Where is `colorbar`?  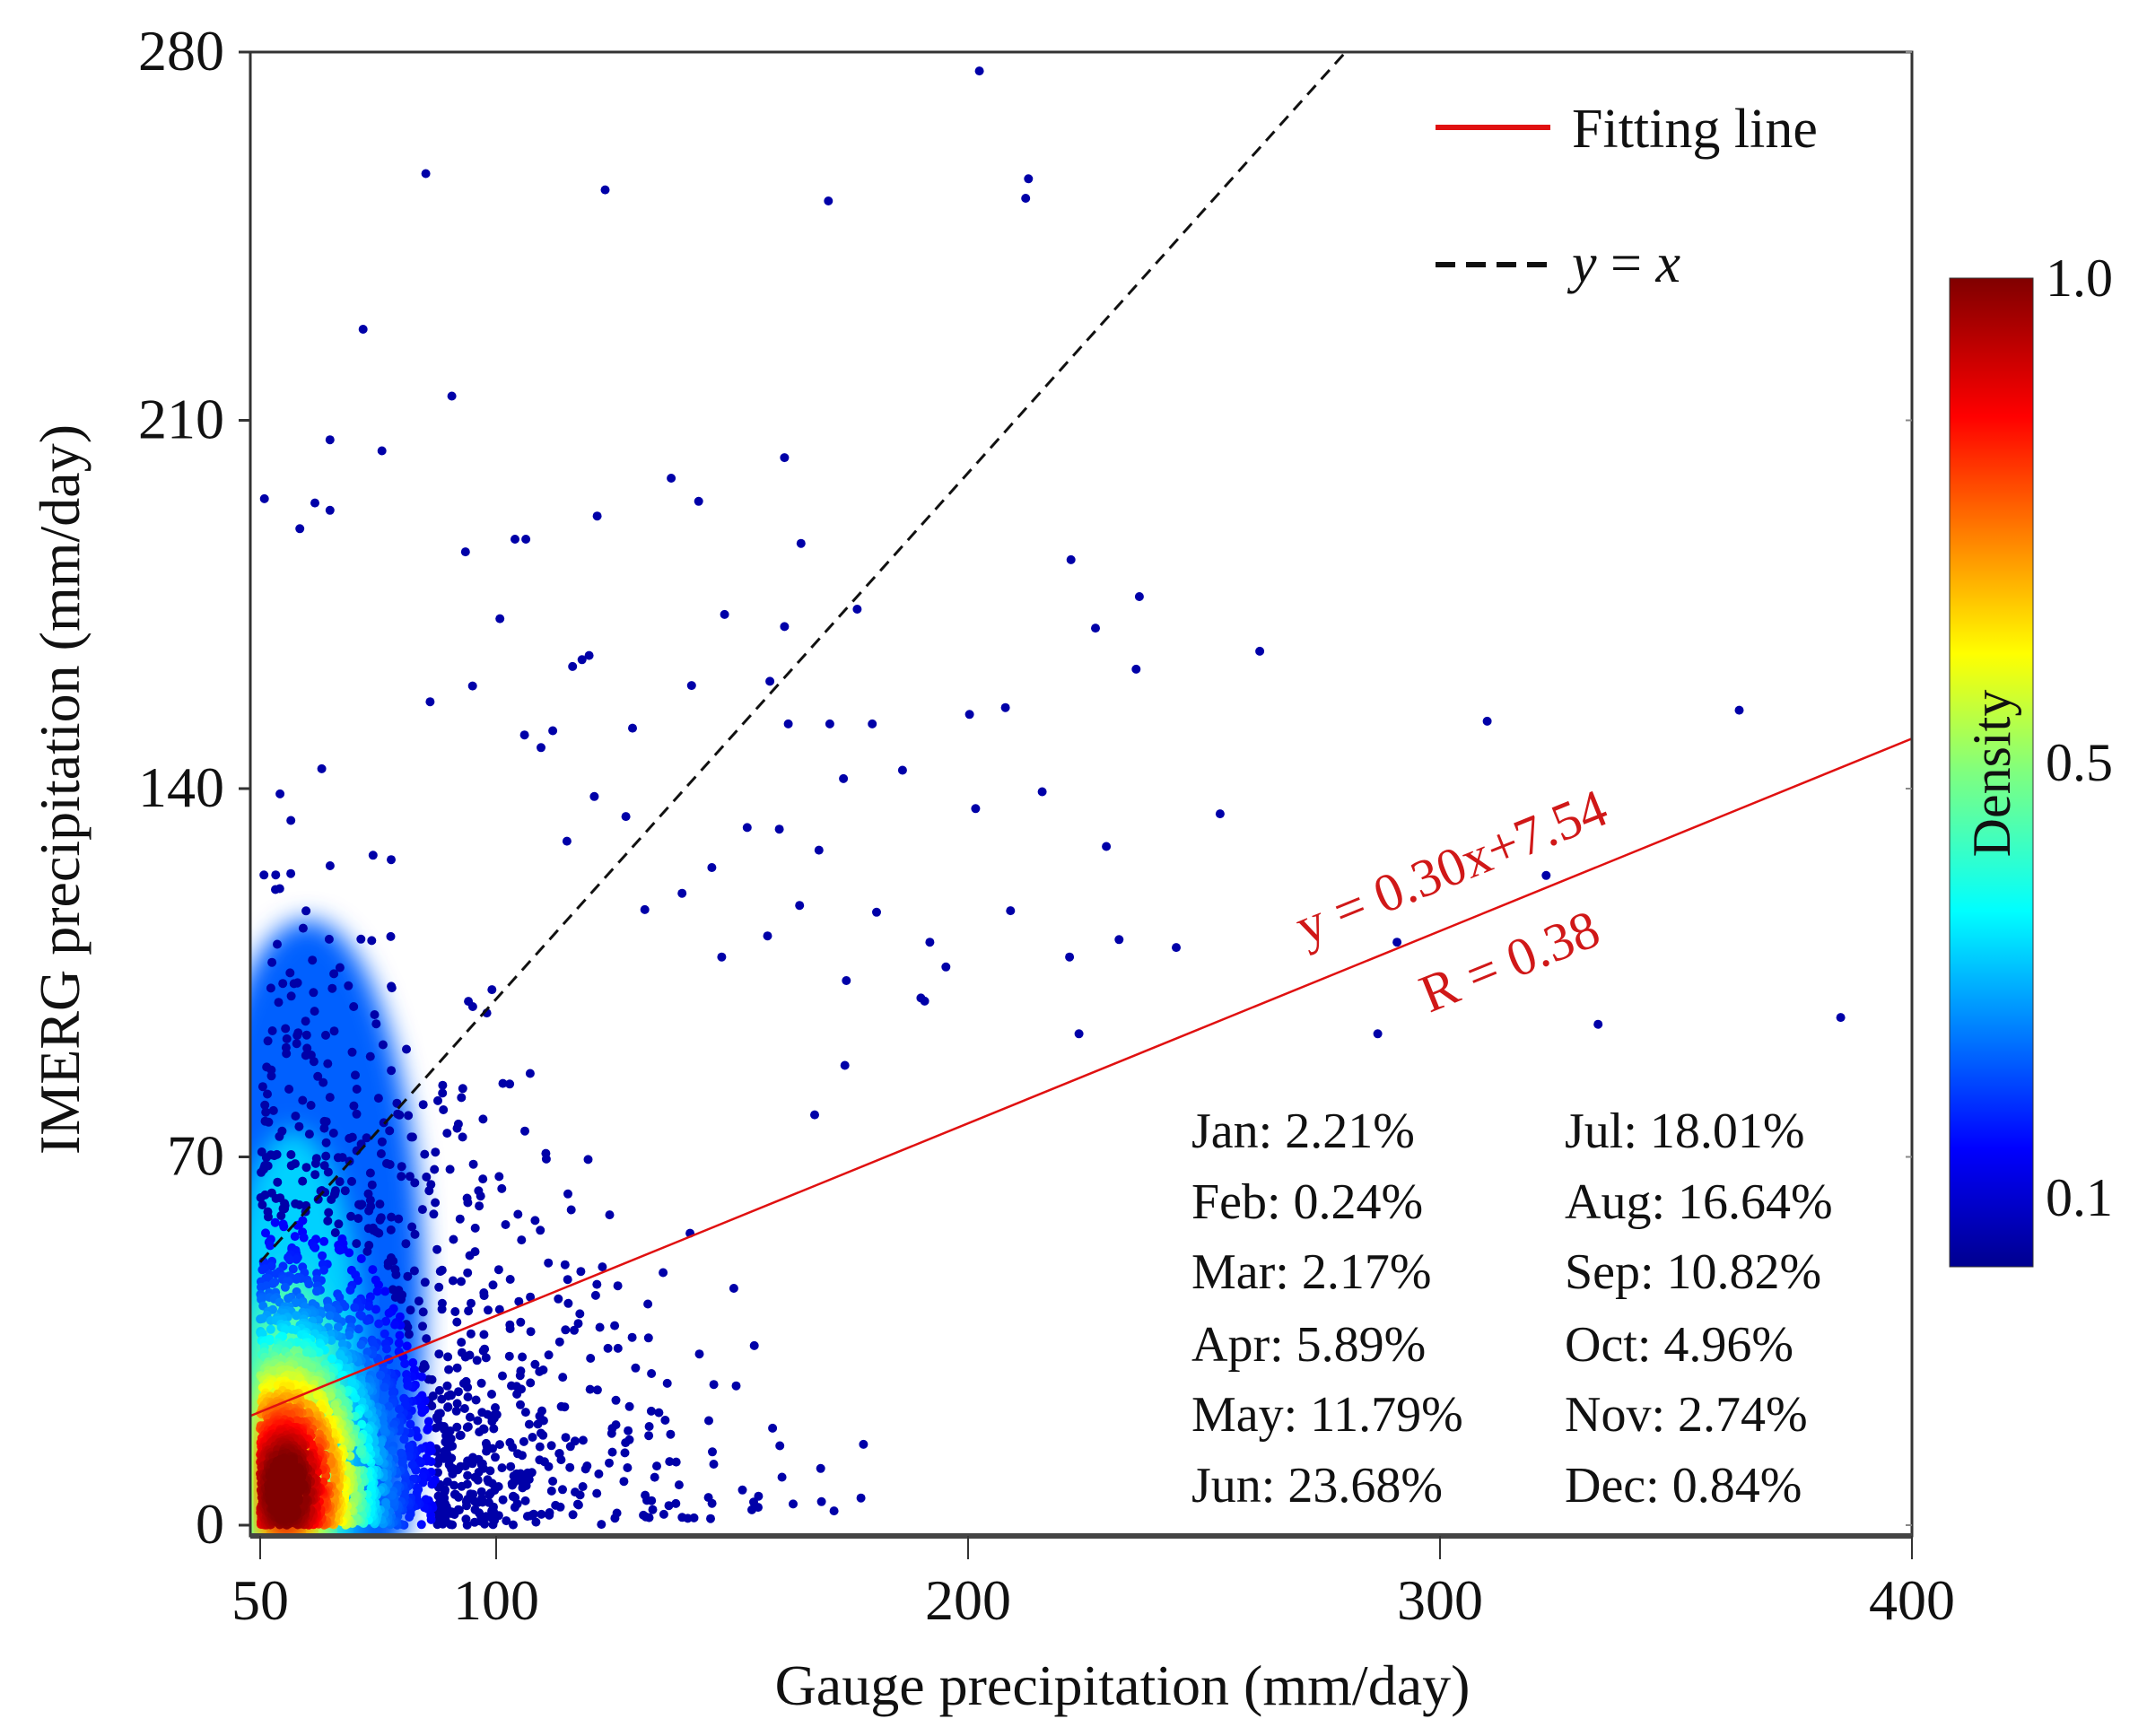 colorbar is located at coordinates (1991, 772).